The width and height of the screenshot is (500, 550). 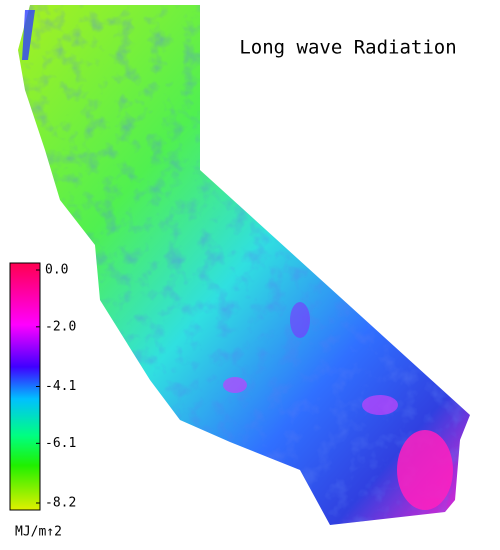 What do you see at coordinates (38, 532) in the screenshot?
I see `colorbar-unit: MJ/m↑2` at bounding box center [38, 532].